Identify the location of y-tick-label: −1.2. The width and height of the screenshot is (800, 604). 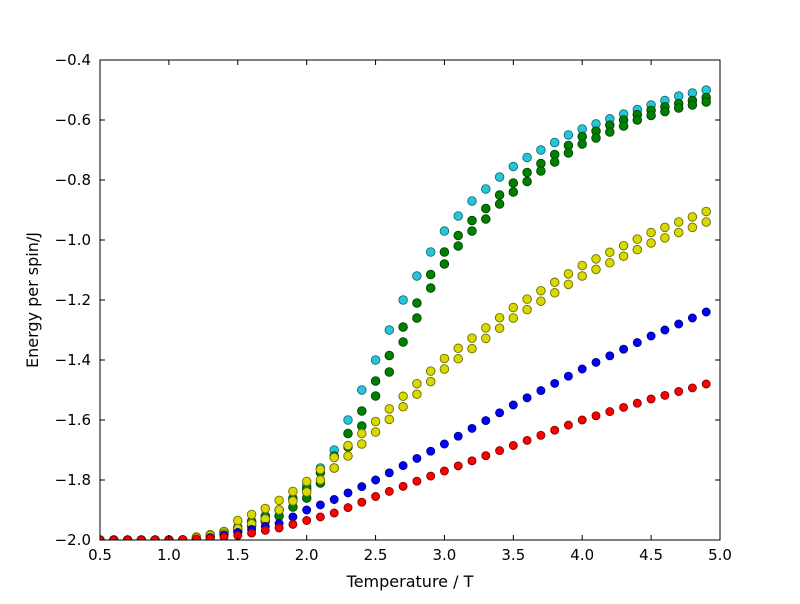
(73, 300).